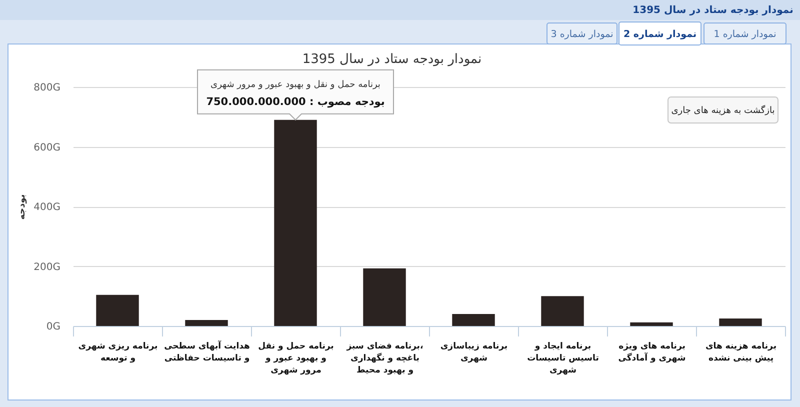  Describe the element at coordinates (392, 59) in the screenshot. I see `chart-title: نمودار بودجه ستاد در سال 1395` at that location.